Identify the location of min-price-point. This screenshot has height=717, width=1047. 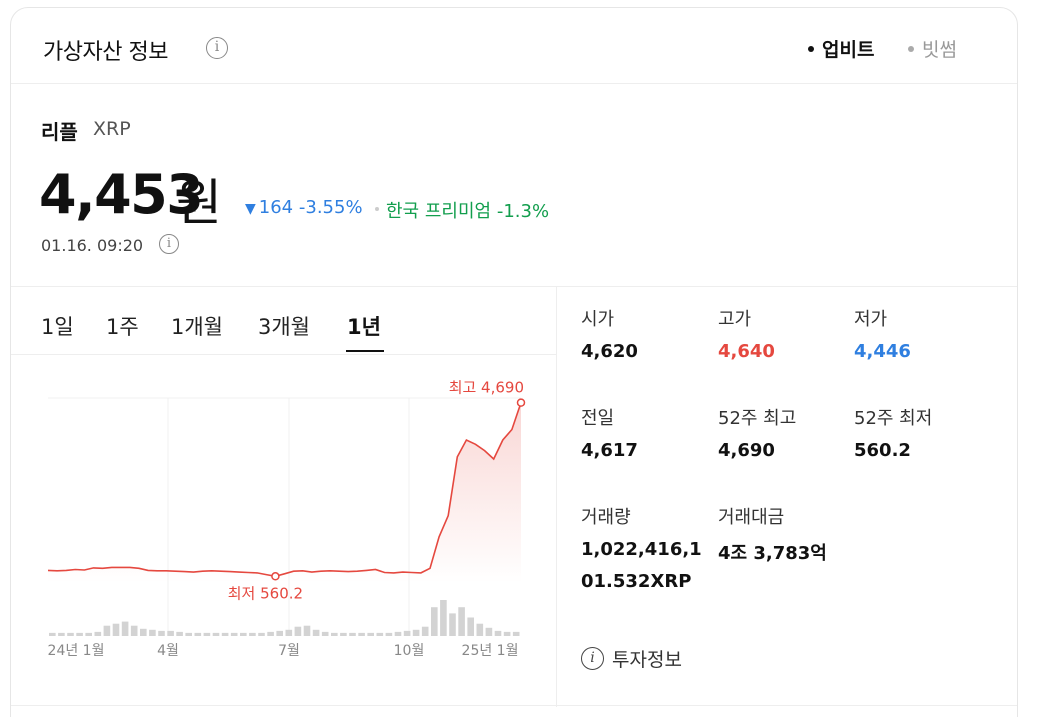
(275, 576).